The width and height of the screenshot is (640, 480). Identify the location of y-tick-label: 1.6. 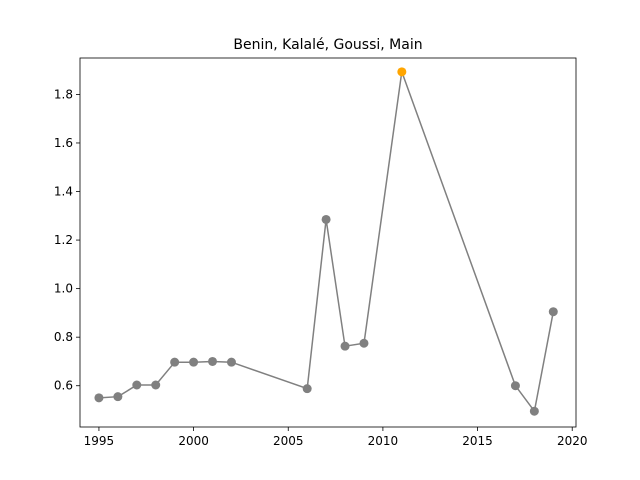
(63, 143).